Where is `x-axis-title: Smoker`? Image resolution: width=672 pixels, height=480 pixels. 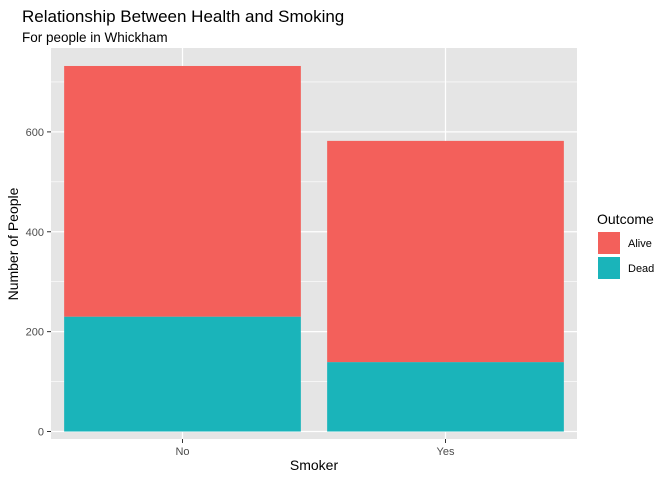
x-axis-title: Smoker is located at coordinates (314, 465).